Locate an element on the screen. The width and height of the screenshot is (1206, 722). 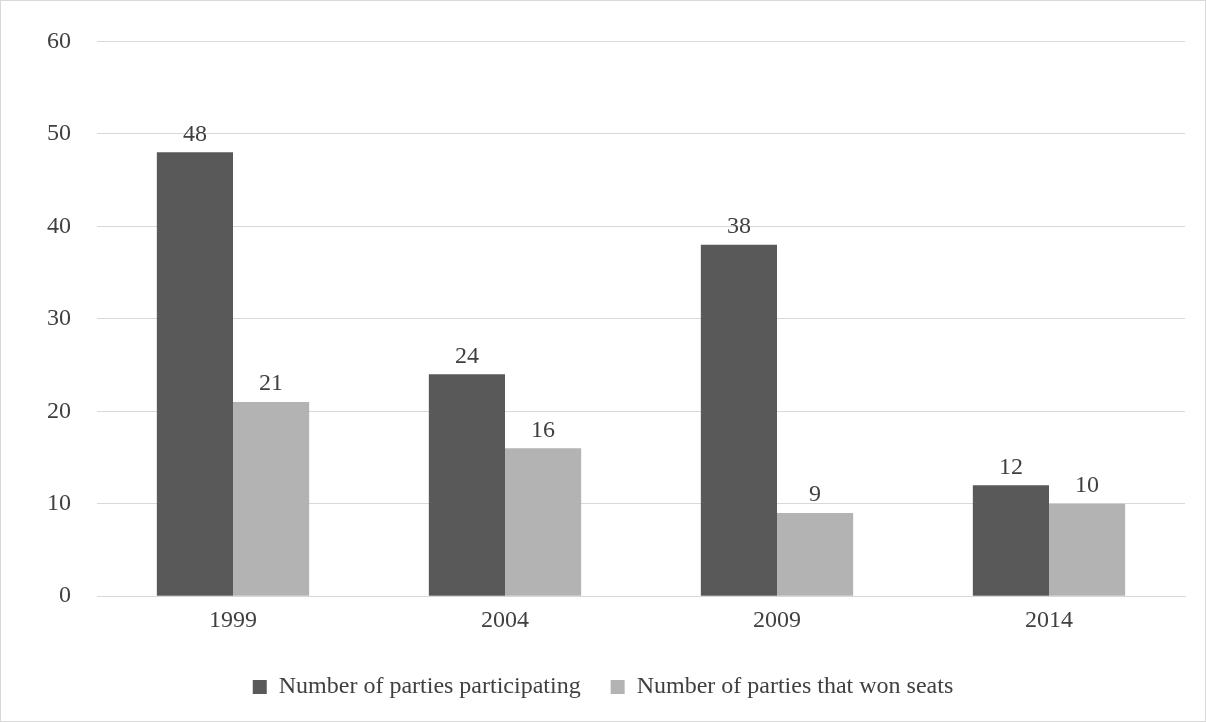
data-label: 38 is located at coordinates (738, 225).